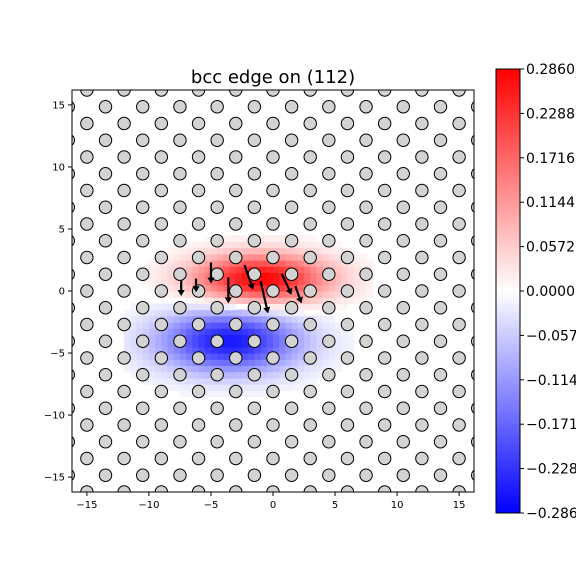 The image size is (576, 576). Describe the element at coordinates (181, 287) in the screenshot. I see `displacement-arrow` at that location.